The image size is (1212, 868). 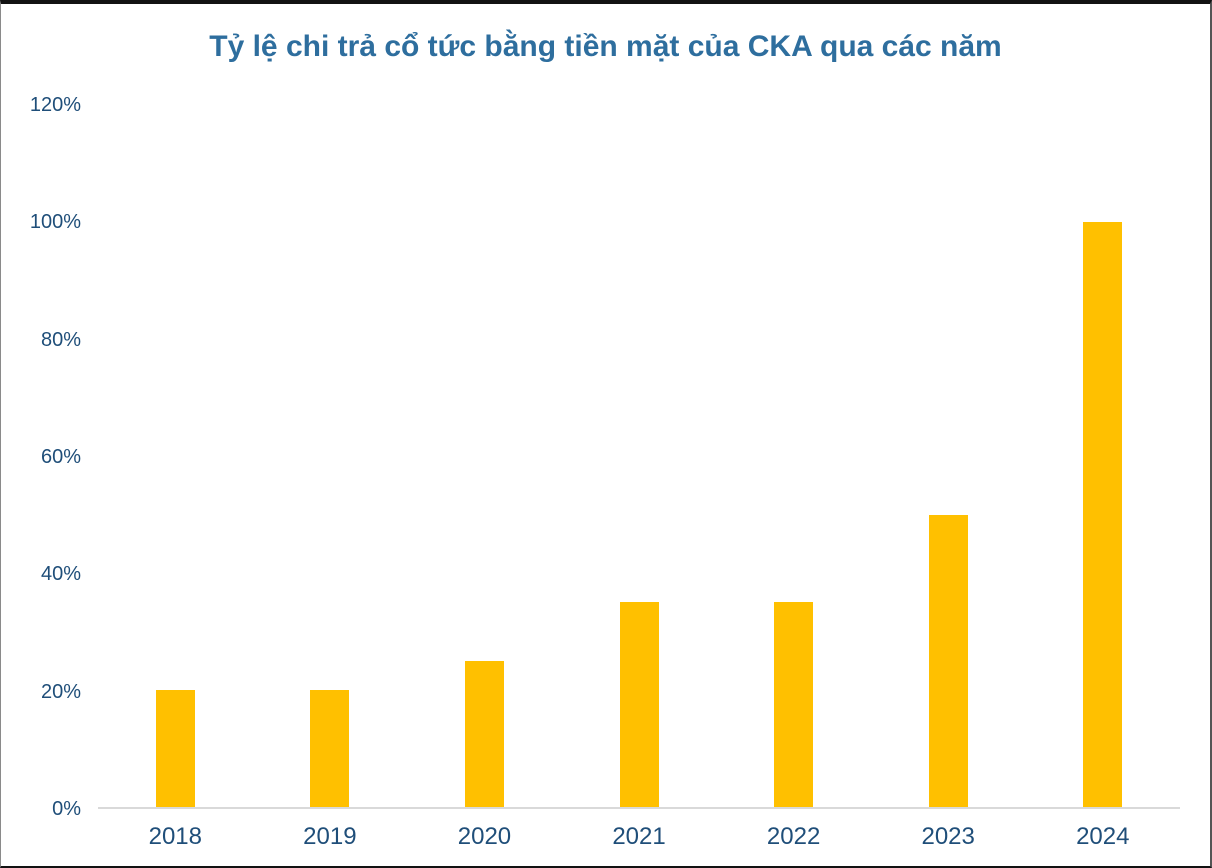 I want to click on y-tick-label: 60%, so click(x=60, y=457).